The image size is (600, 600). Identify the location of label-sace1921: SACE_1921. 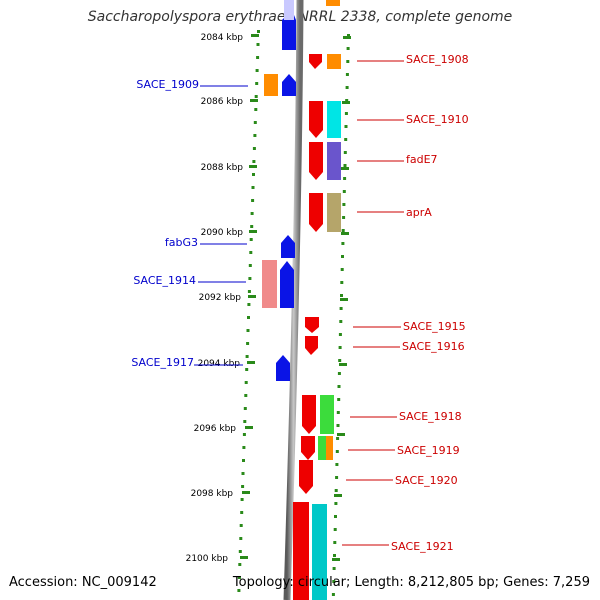
(422, 546).